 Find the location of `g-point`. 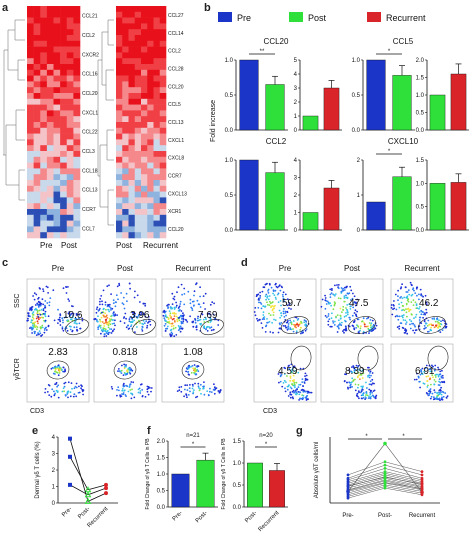

g-point is located at coordinates (348, 486).